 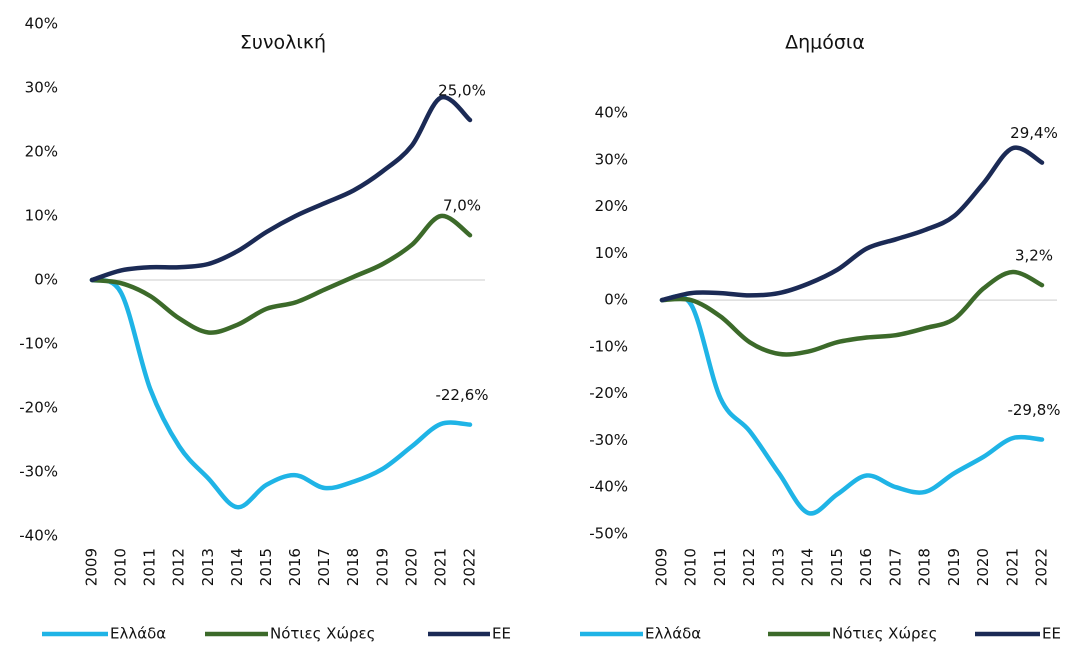 What do you see at coordinates (1034, 256) in the screenshot?
I see `data-label: 3,2%` at bounding box center [1034, 256].